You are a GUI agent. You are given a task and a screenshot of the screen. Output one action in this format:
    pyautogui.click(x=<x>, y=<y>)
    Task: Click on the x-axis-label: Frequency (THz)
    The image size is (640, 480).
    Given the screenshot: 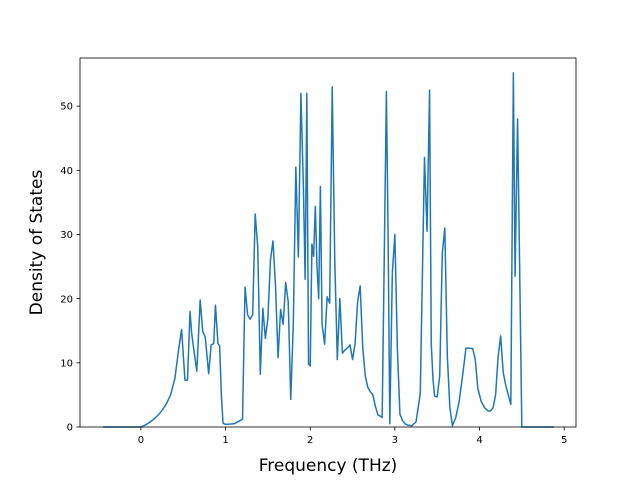 What is the action you would take?
    pyautogui.click(x=328, y=466)
    